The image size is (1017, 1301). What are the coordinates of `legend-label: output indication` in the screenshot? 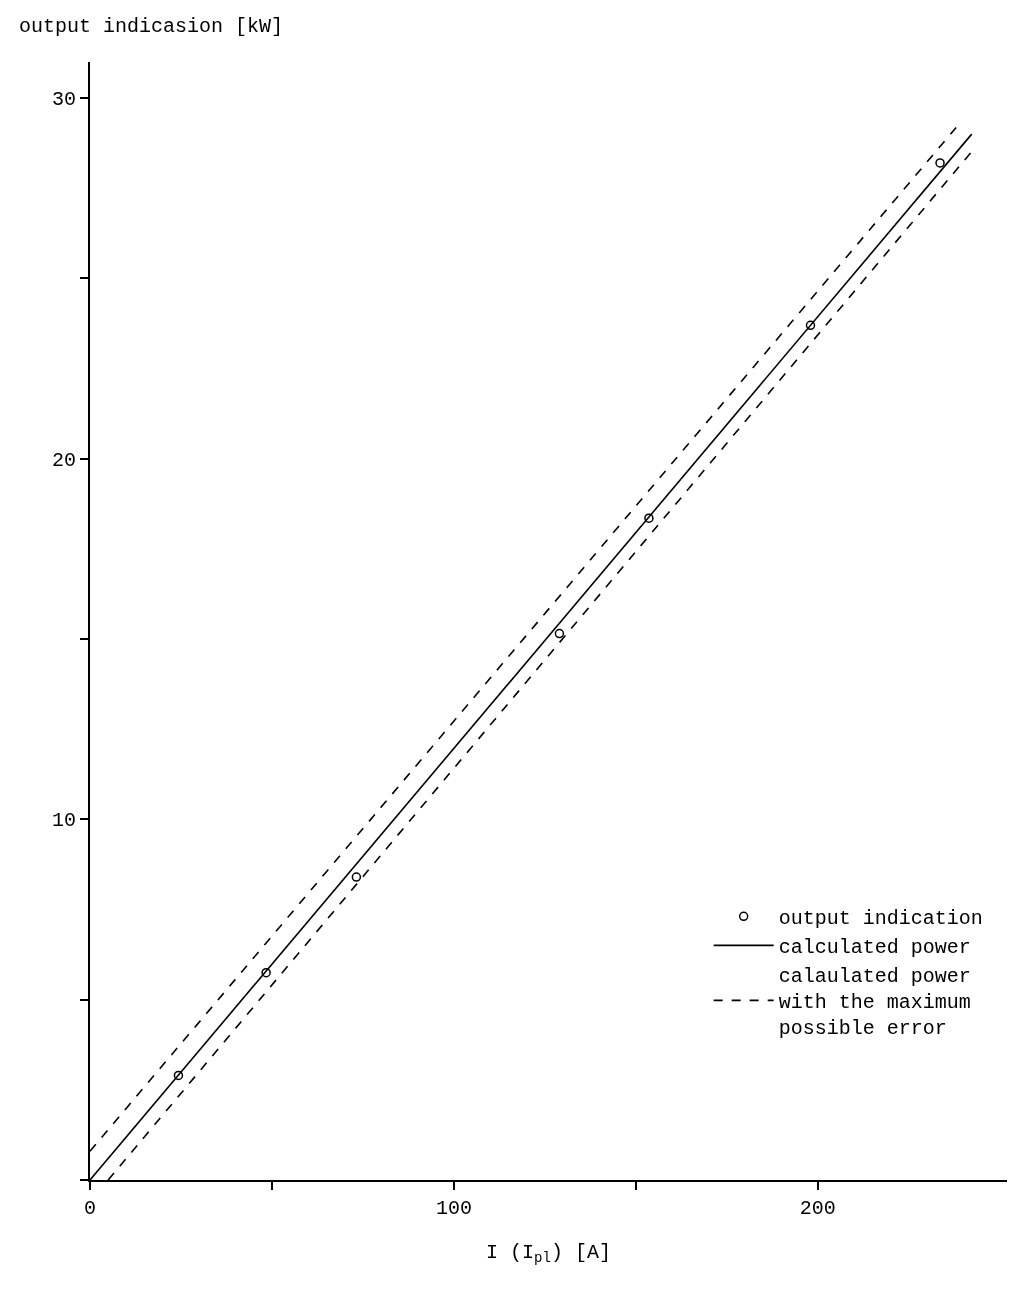 It's located at (880, 919).